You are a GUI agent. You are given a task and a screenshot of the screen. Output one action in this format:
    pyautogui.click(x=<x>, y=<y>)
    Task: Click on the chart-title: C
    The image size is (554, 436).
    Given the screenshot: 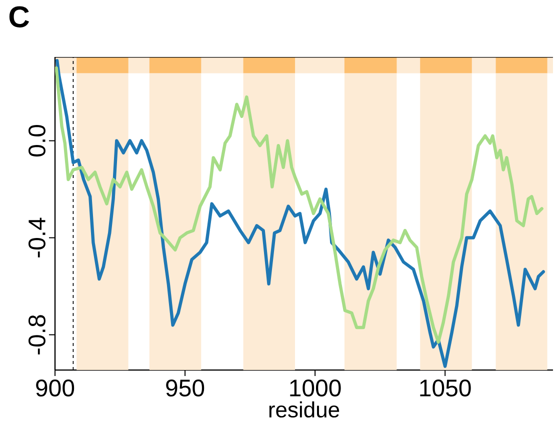 What is the action you would take?
    pyautogui.click(x=19, y=17)
    